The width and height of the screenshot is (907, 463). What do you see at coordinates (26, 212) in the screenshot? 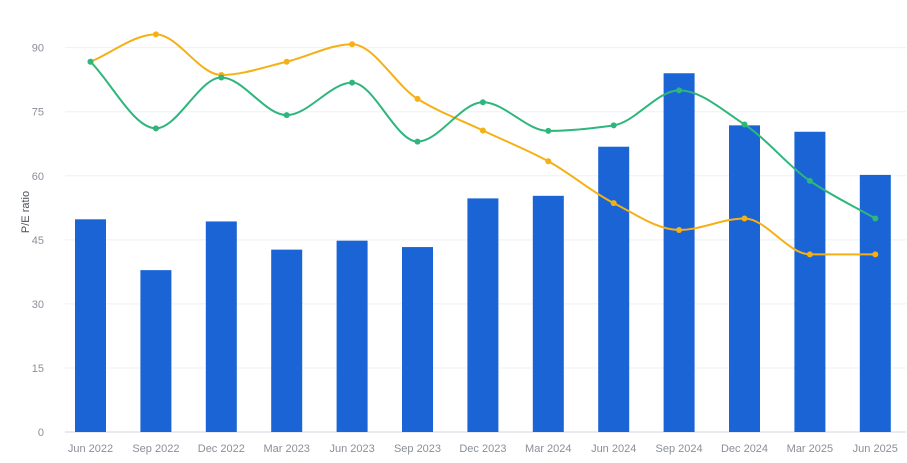
I see `y-axis-label: P/E ratio` at bounding box center [26, 212].